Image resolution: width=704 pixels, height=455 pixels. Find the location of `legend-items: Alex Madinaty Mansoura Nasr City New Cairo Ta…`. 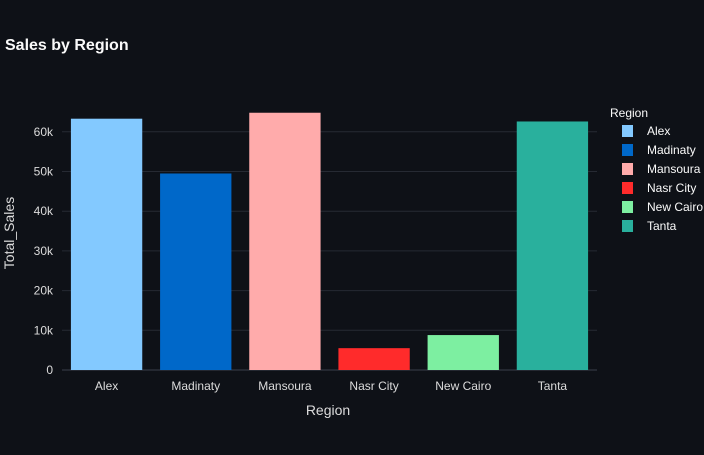

legend-items: Alex Madinaty Mansoura Nasr City New Cairo Ta… is located at coordinates (662, 178).